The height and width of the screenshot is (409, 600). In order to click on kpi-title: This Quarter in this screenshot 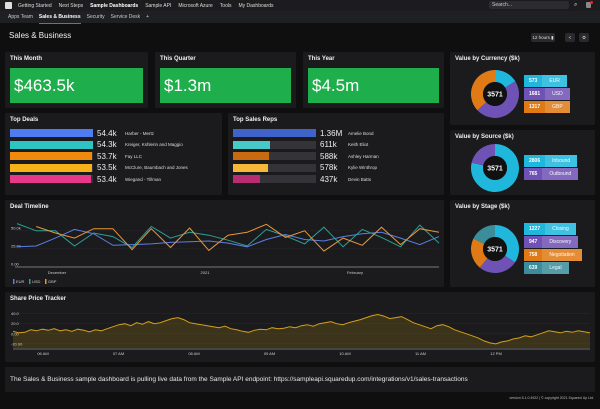, I will do `click(178, 59)`.